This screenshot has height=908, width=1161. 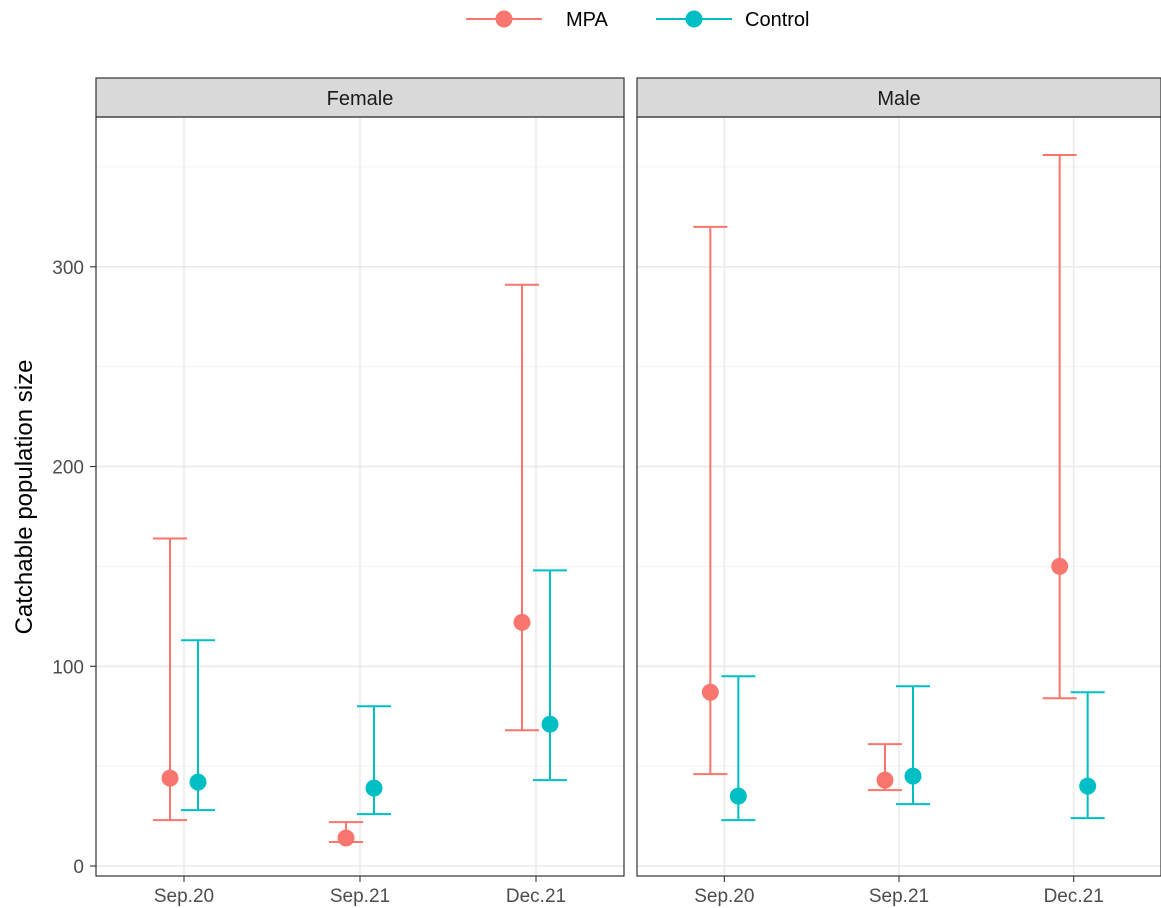 What do you see at coordinates (74, 568) in the screenshot?
I see `y-axis: 0 100 200 300` at bounding box center [74, 568].